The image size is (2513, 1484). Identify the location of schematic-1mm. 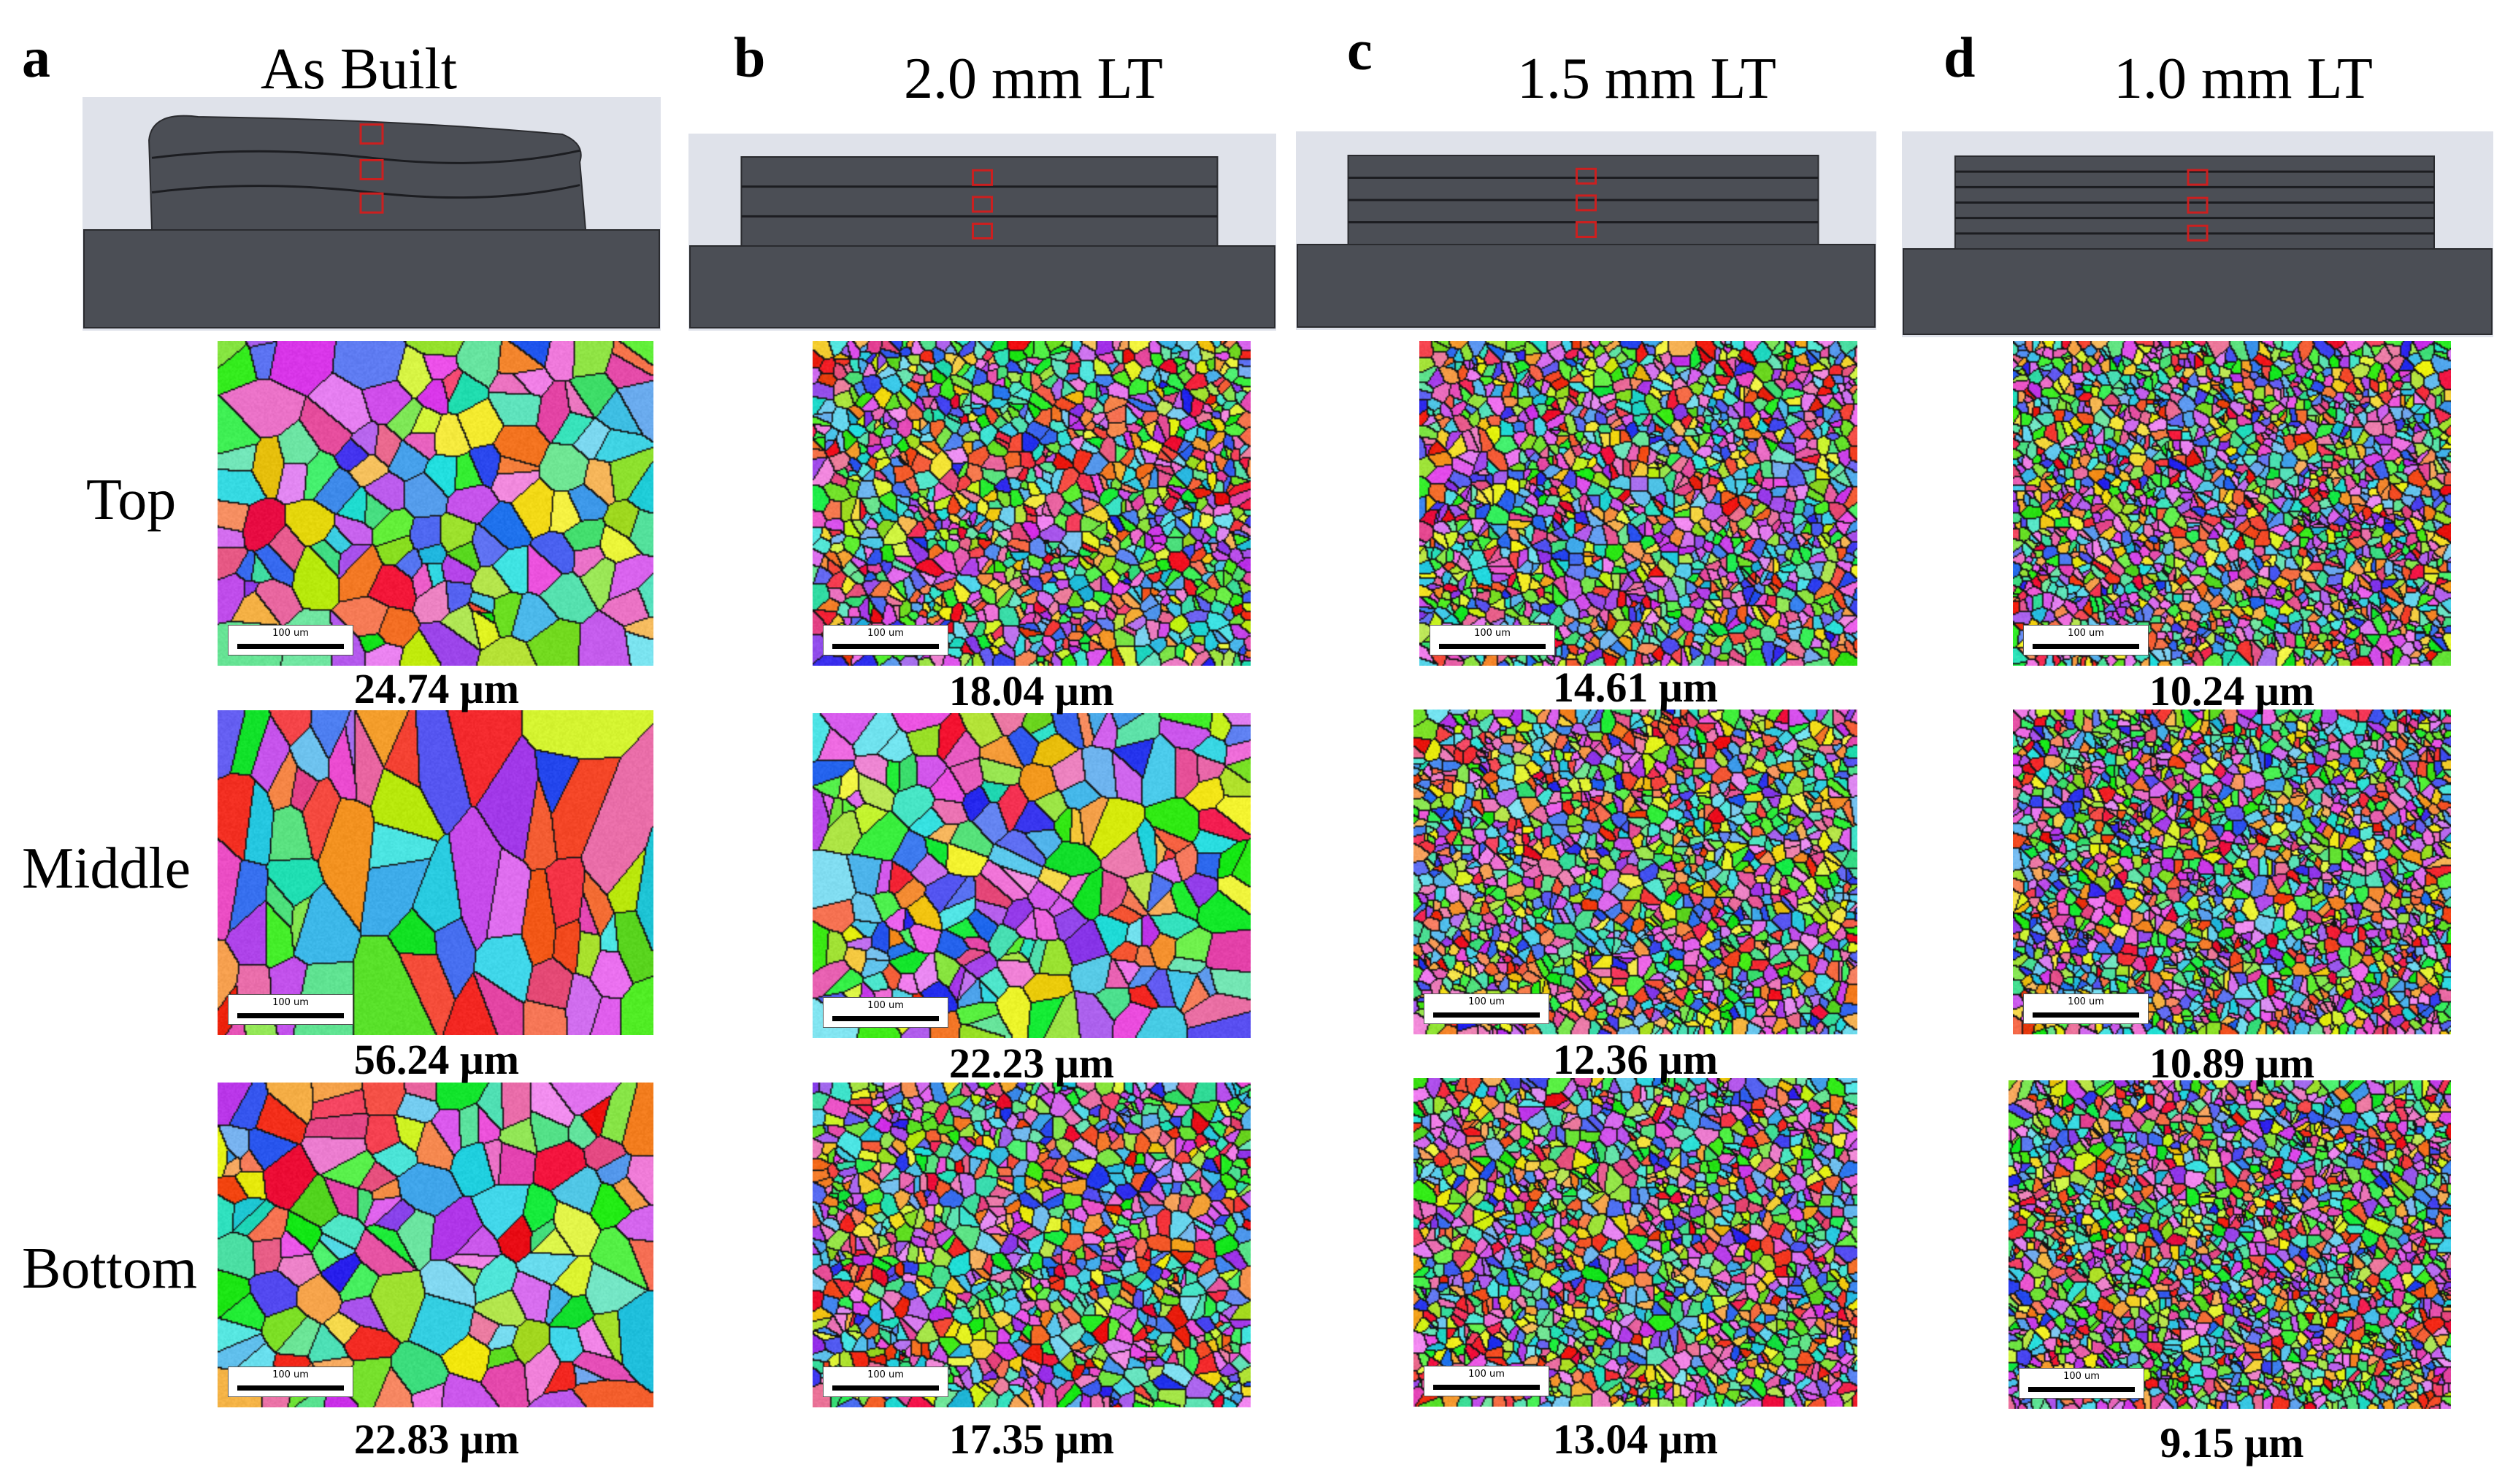
(2198, 234).